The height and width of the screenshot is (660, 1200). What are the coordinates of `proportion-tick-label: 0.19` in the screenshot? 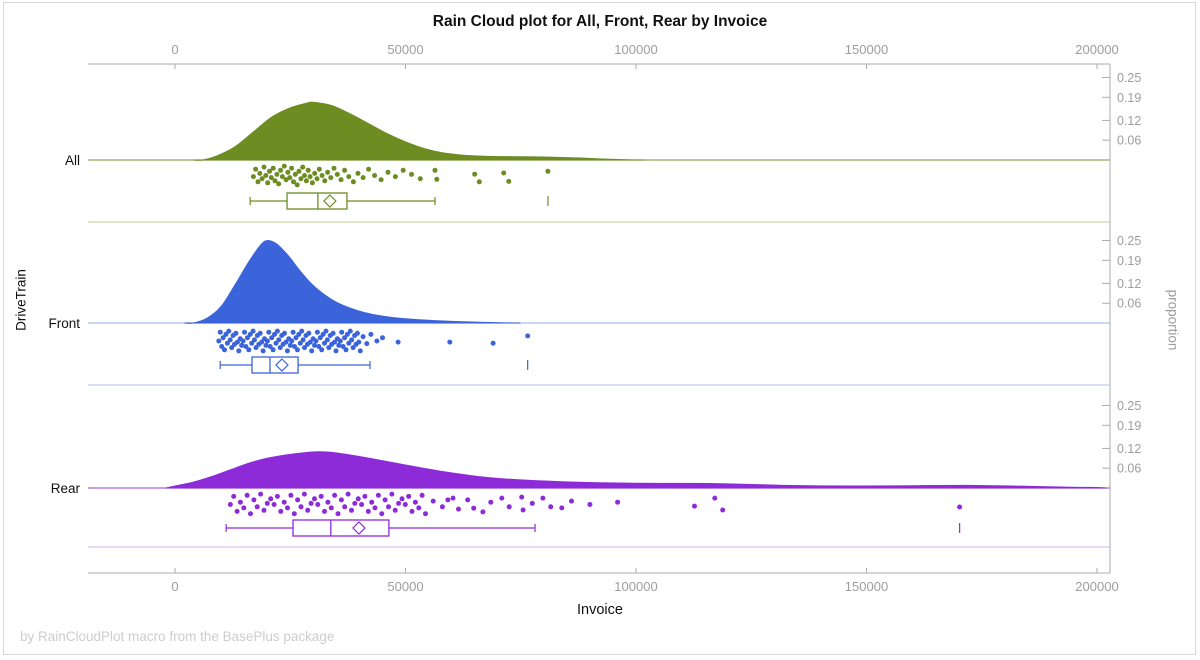 It's located at (1129, 98).